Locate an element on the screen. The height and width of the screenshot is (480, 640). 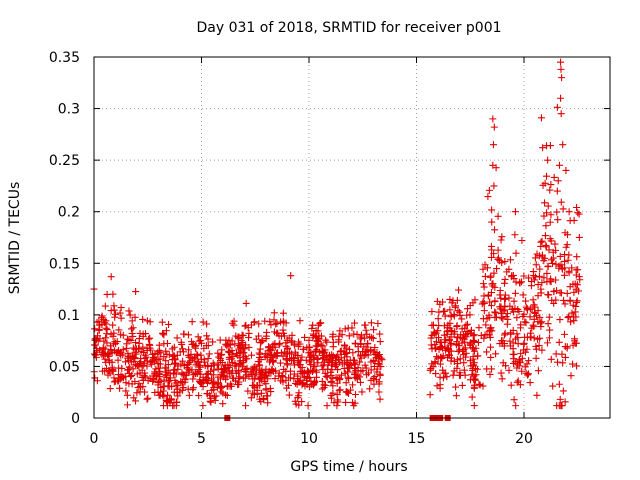
y-tick-label: 0.1 is located at coordinates (69, 316).